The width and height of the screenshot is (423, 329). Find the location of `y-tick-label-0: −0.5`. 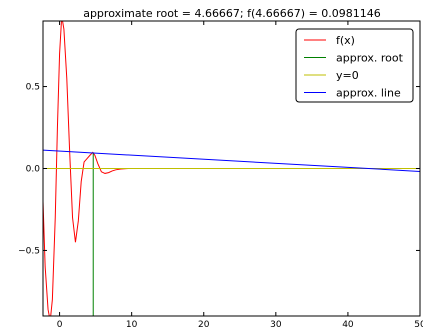

y-tick-label-0: −0.5 is located at coordinates (29, 251).